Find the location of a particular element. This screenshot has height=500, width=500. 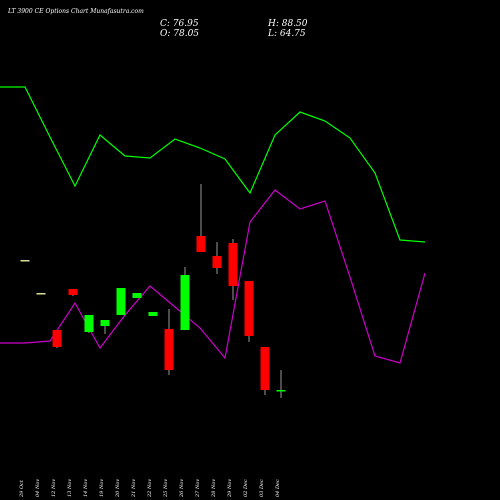

open-value: O: 78.05 is located at coordinates (180, 34).